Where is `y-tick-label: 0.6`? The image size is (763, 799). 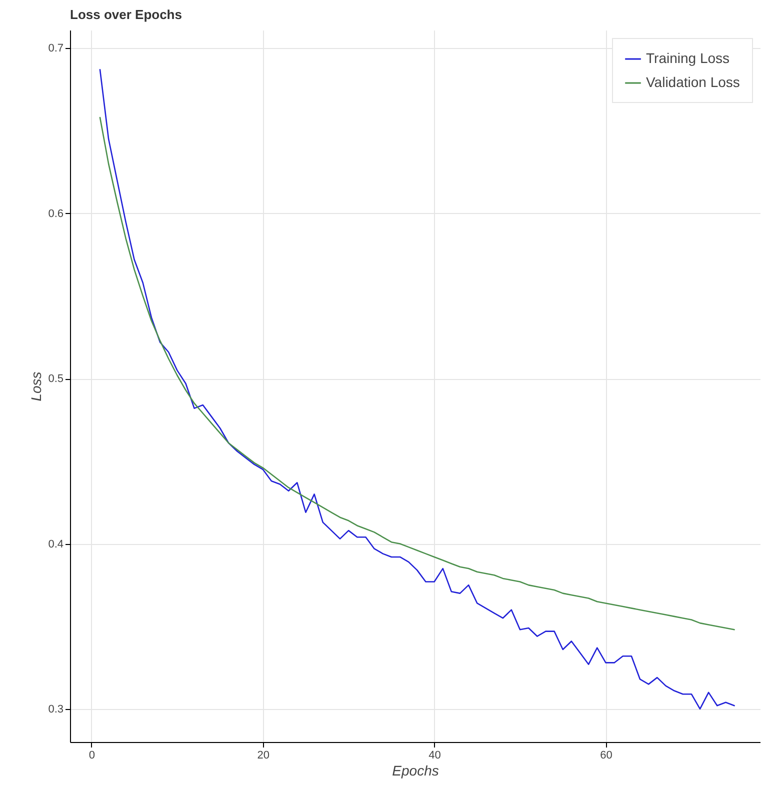
y-tick-label: 0.6 is located at coordinates (56, 214).